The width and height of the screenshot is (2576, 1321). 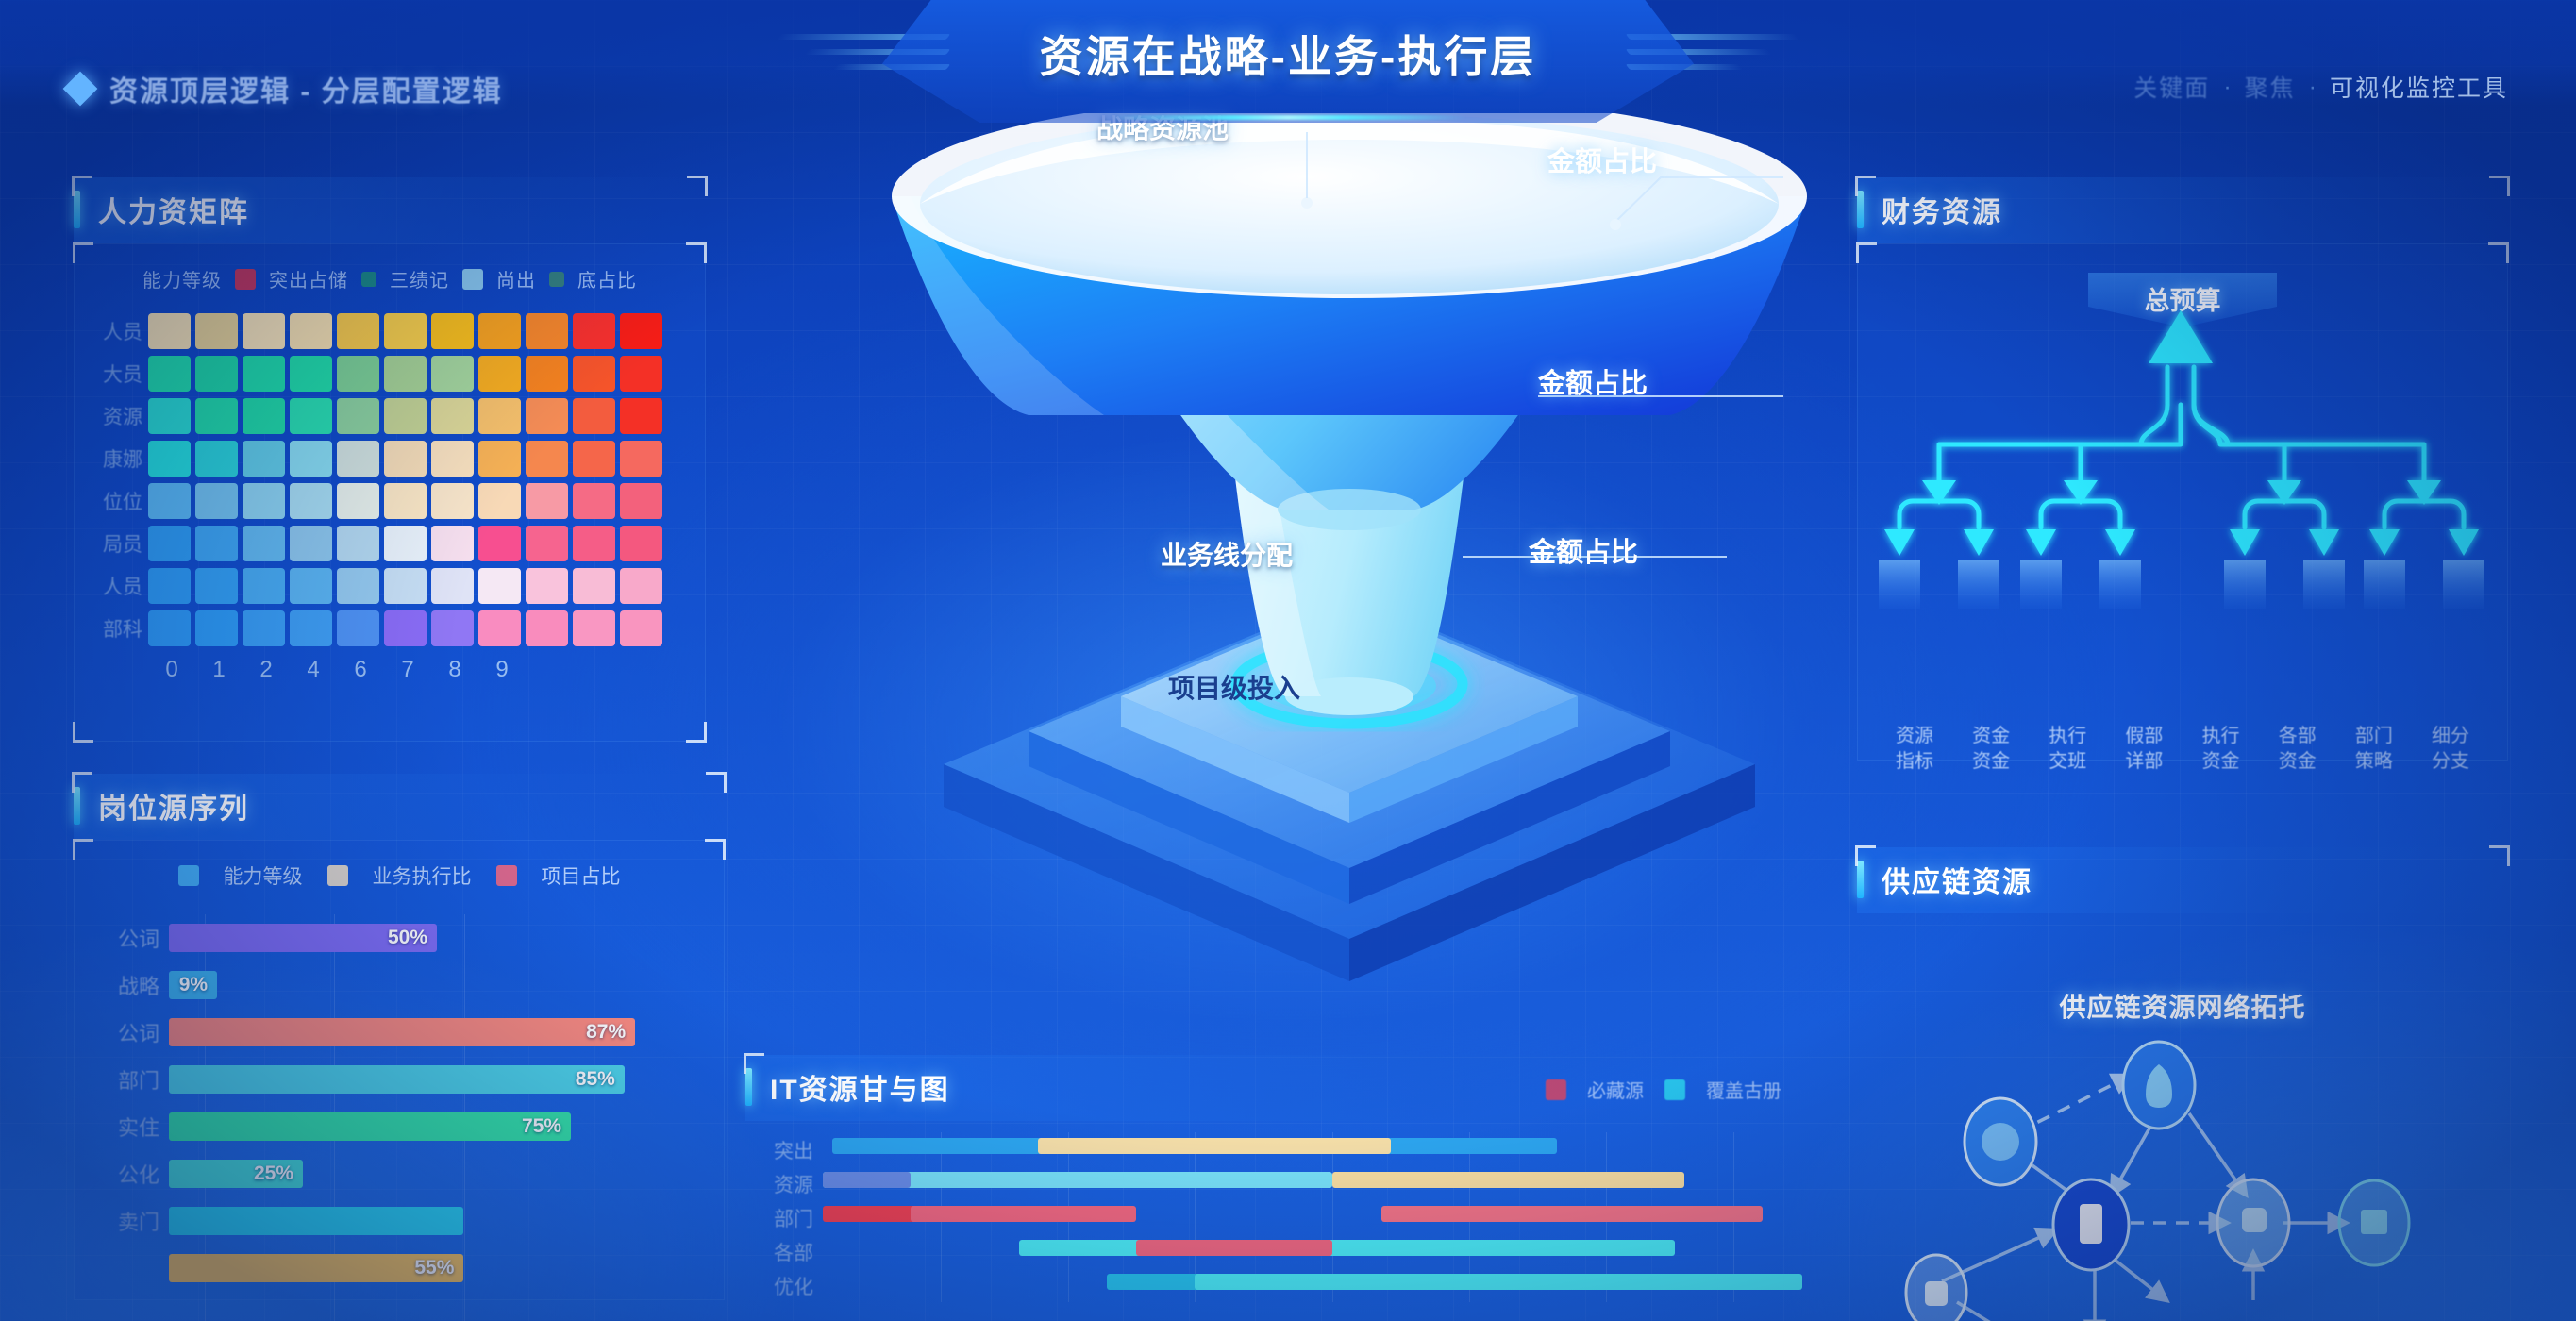 What do you see at coordinates (316, 1221) in the screenshot?
I see `bar-fill` at bounding box center [316, 1221].